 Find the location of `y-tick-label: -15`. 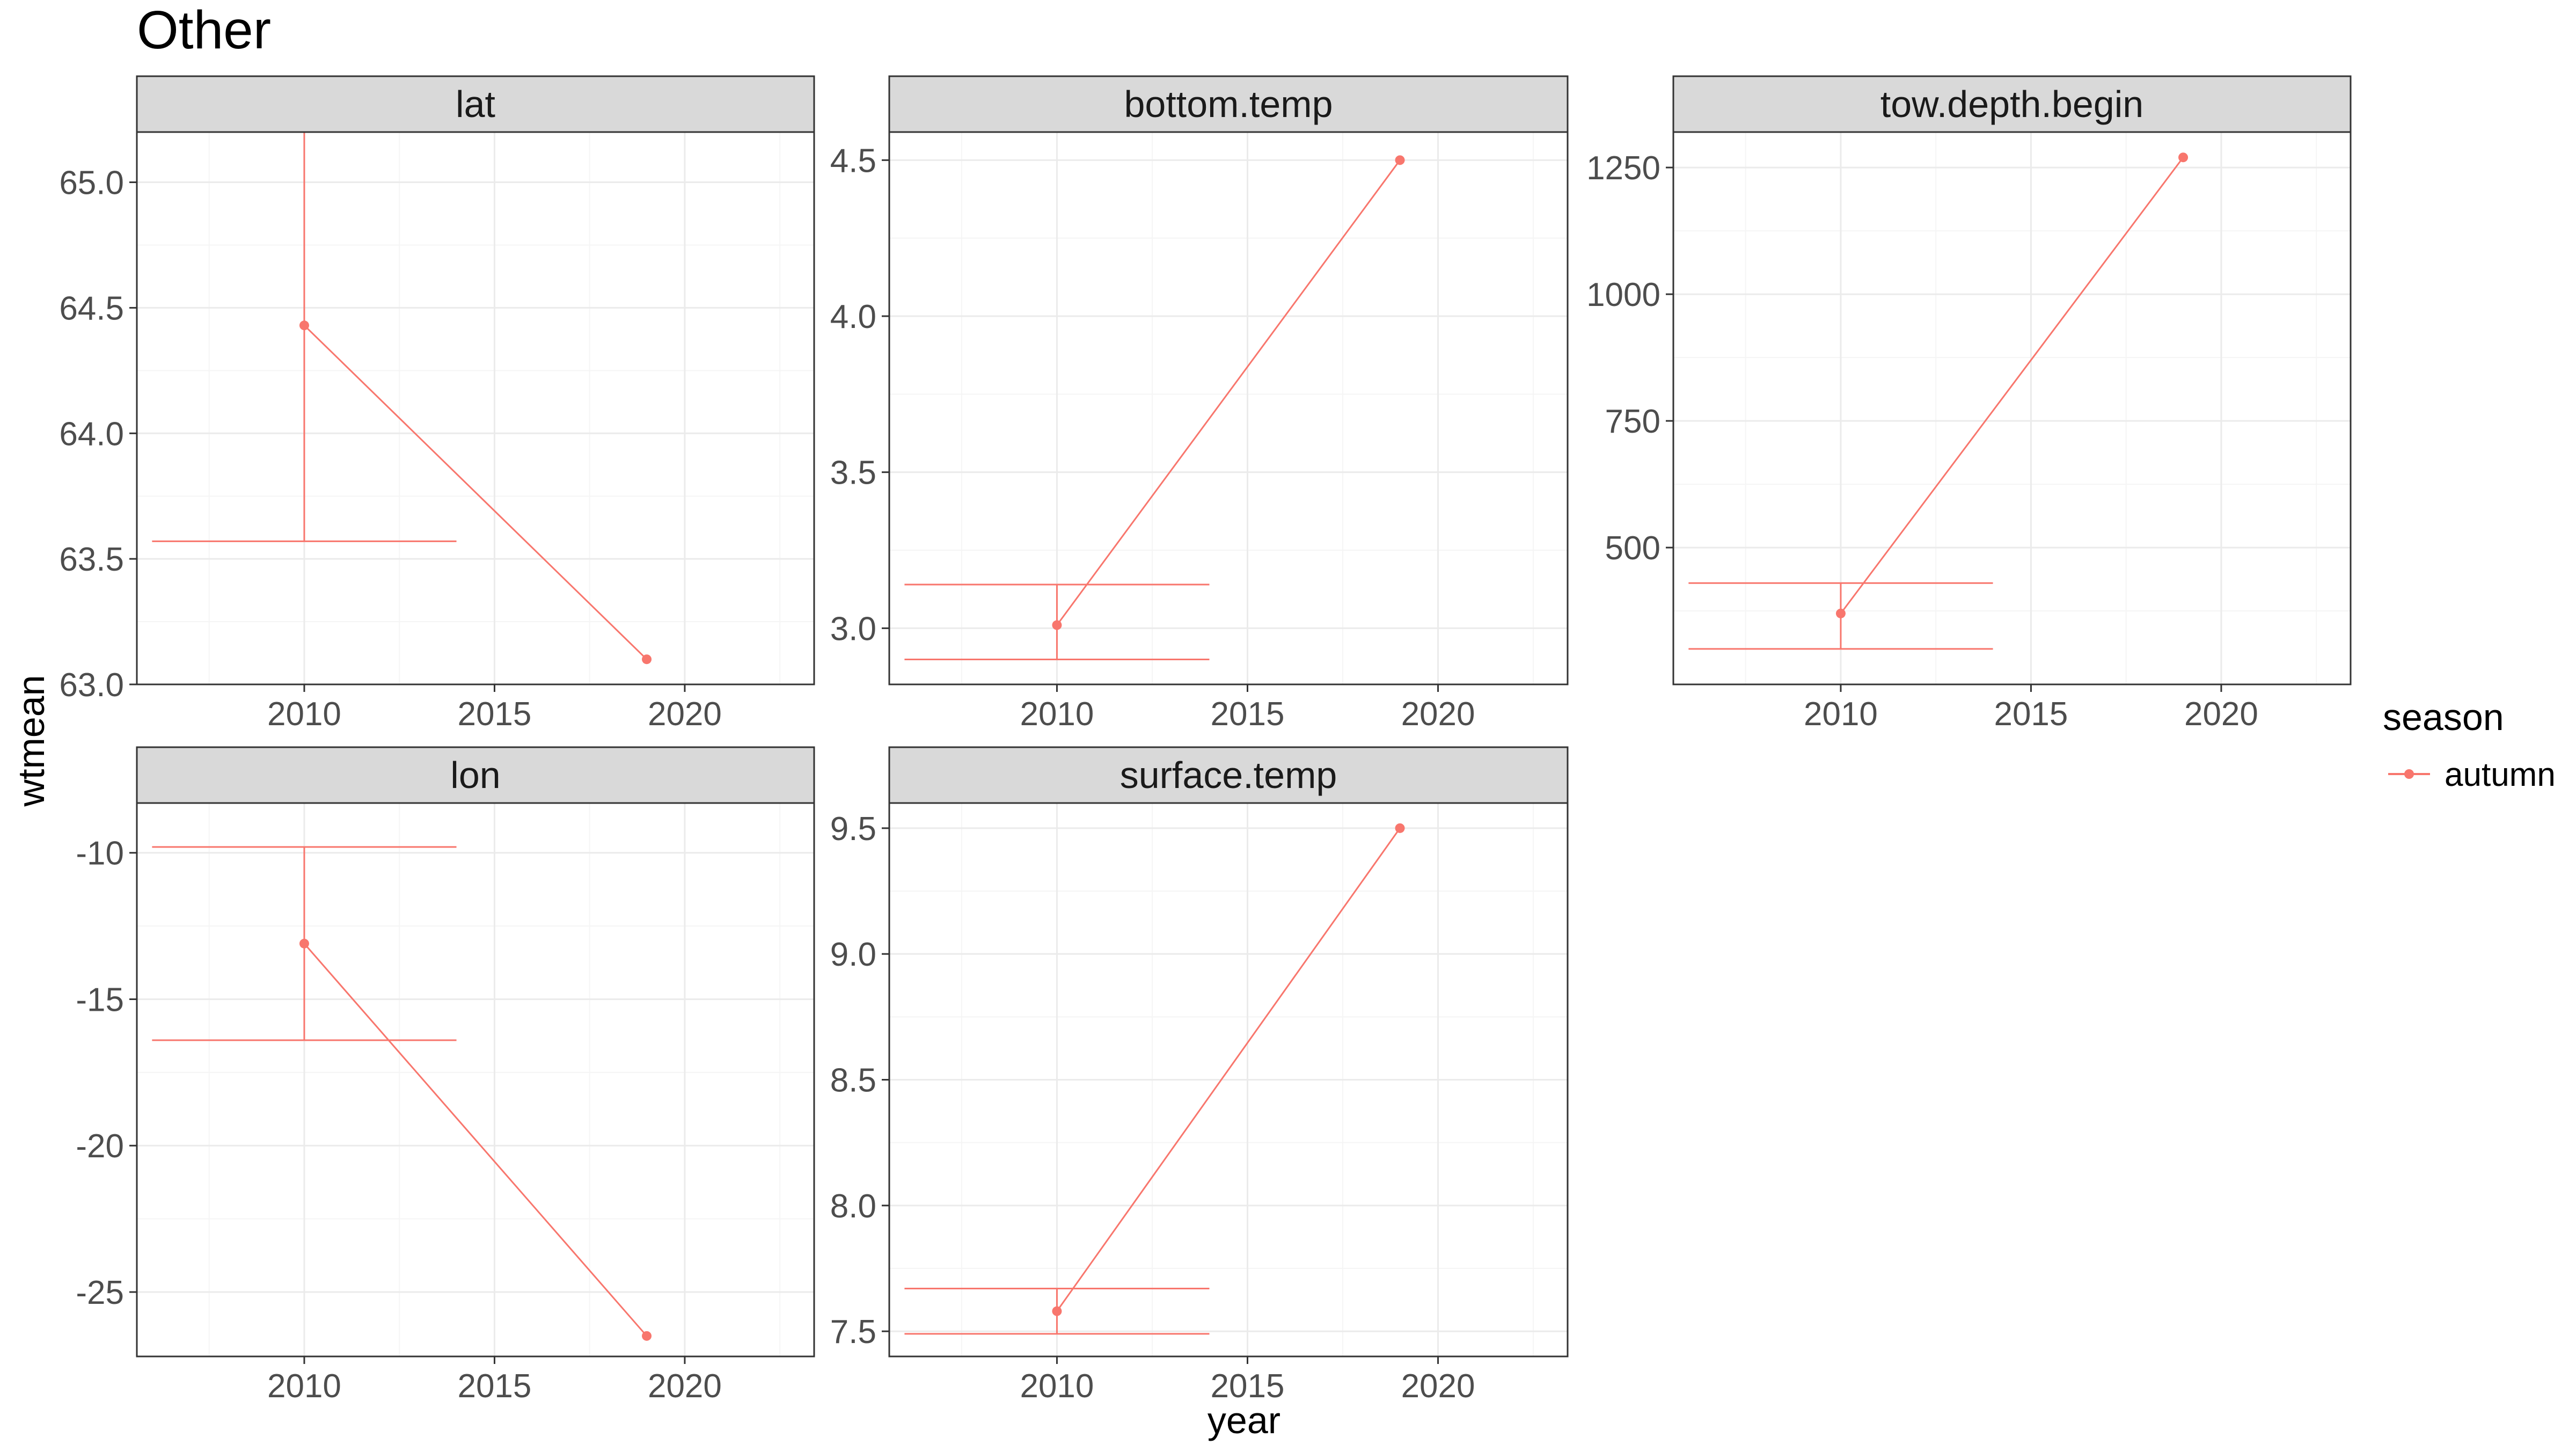

y-tick-label: -15 is located at coordinates (100, 999).